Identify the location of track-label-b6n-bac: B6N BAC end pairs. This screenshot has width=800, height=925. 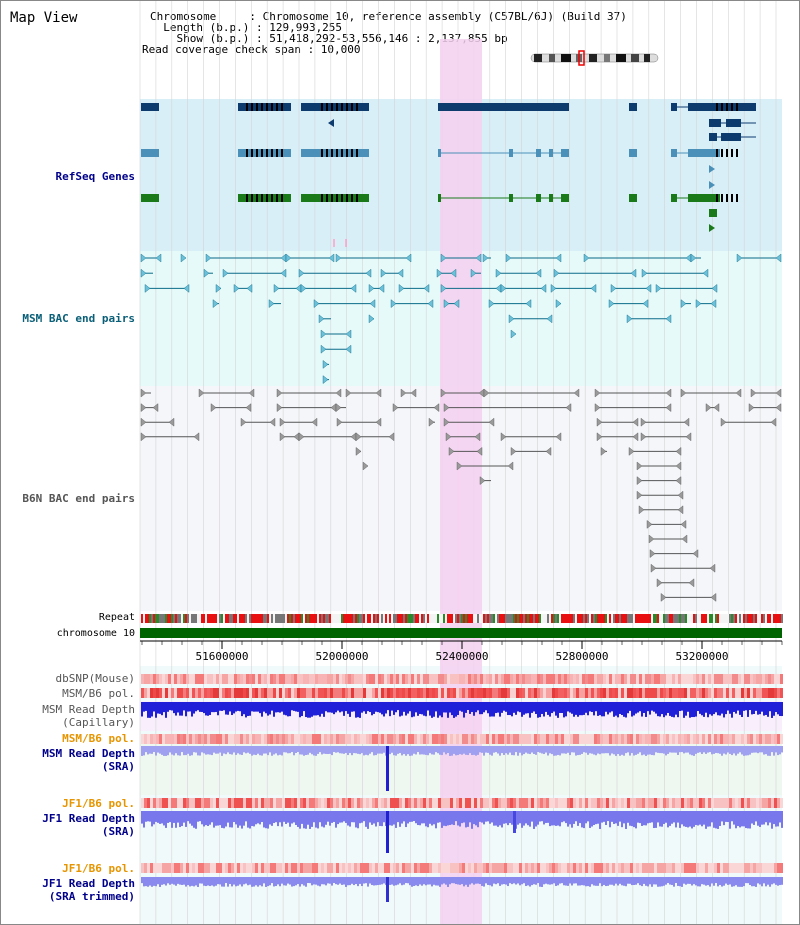
(78, 498).